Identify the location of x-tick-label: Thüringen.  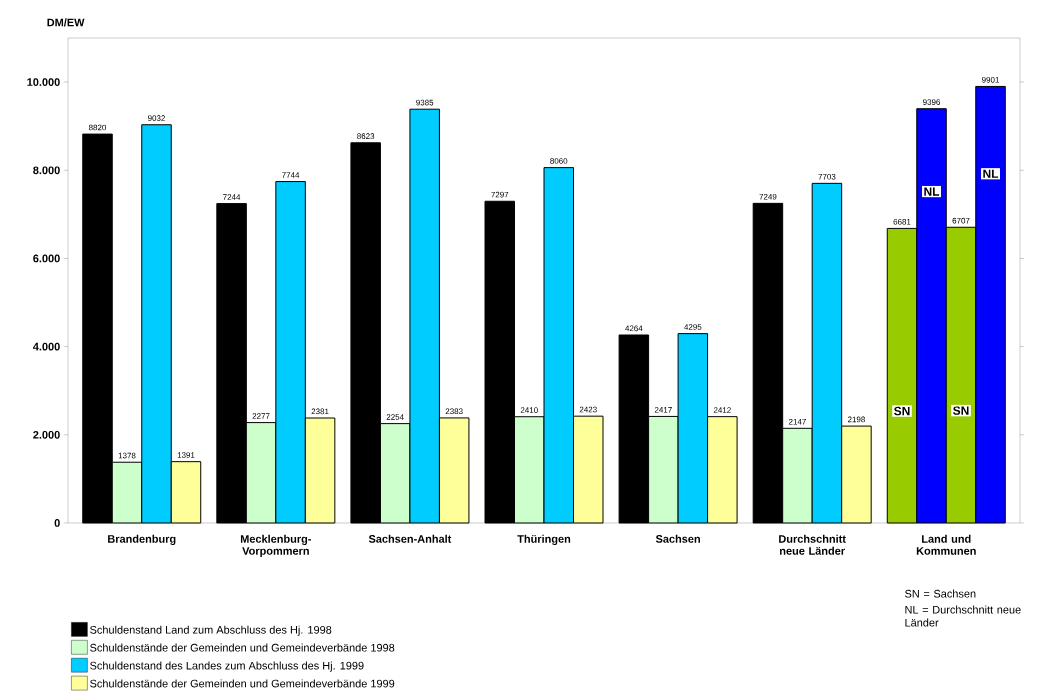
(544, 540).